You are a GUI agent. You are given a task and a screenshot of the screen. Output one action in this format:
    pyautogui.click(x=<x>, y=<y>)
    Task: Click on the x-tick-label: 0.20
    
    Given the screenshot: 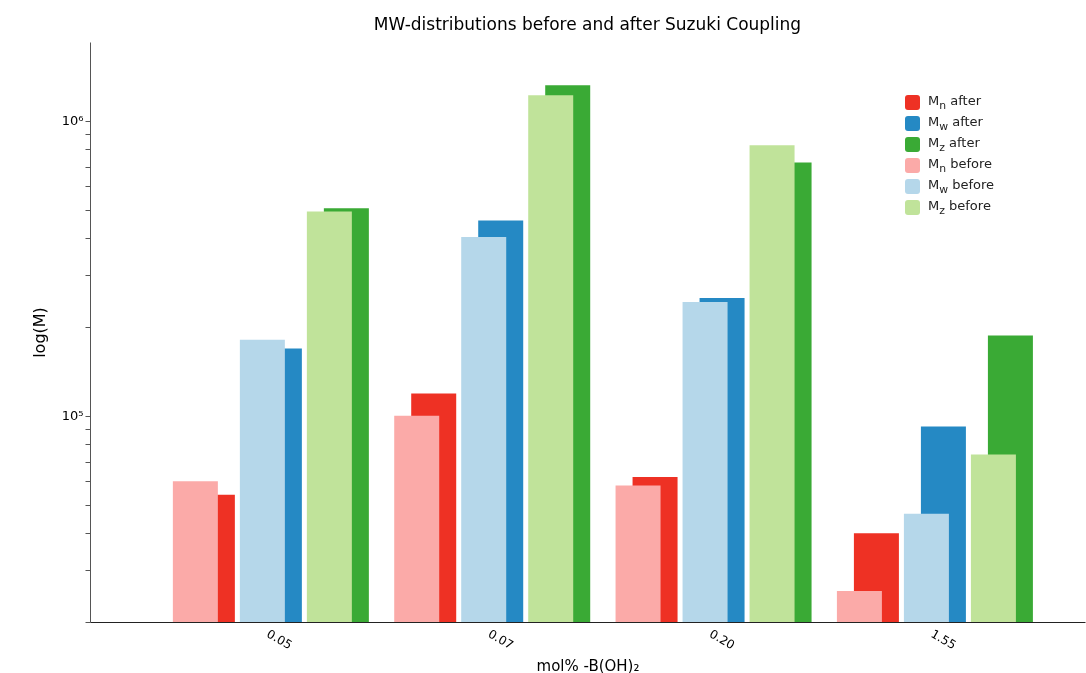 What is the action you would take?
    pyautogui.click(x=722, y=639)
    